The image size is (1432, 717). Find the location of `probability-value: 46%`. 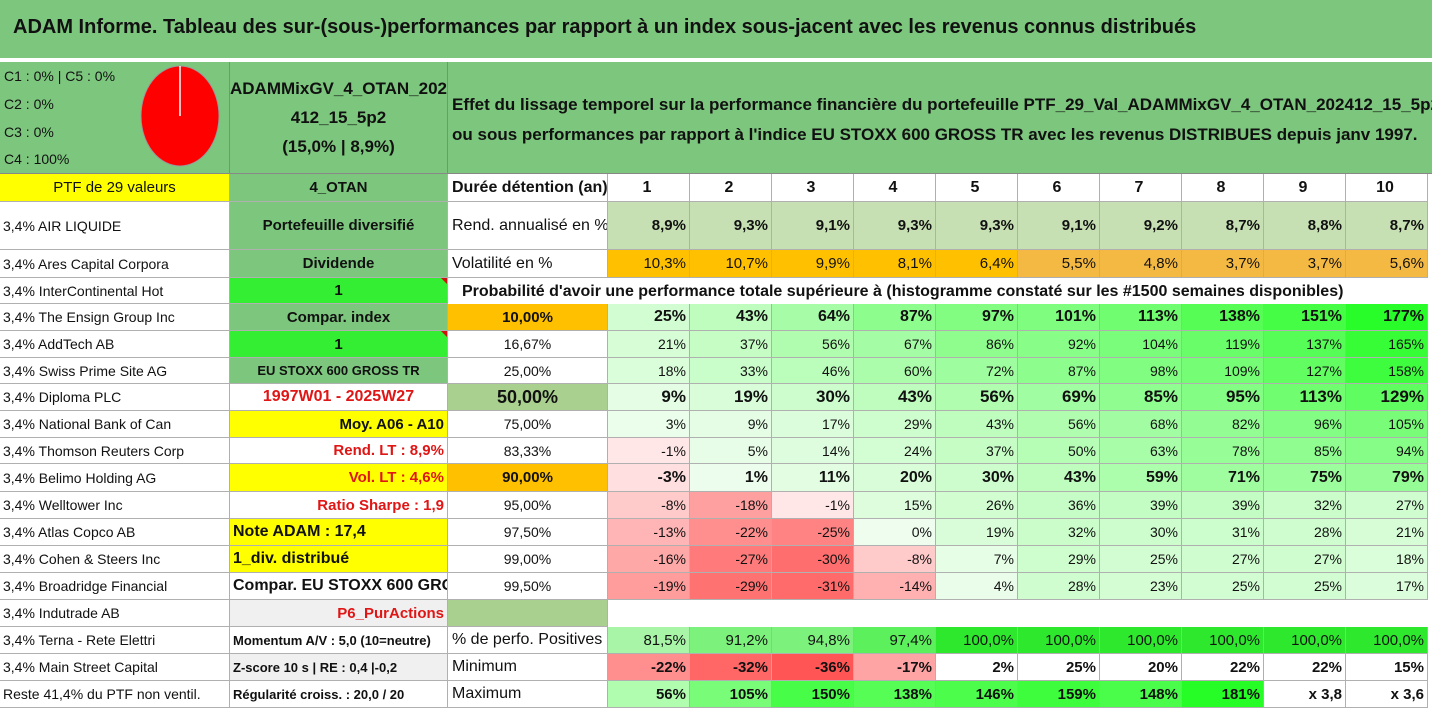

probability-value: 46% is located at coordinates (813, 371).